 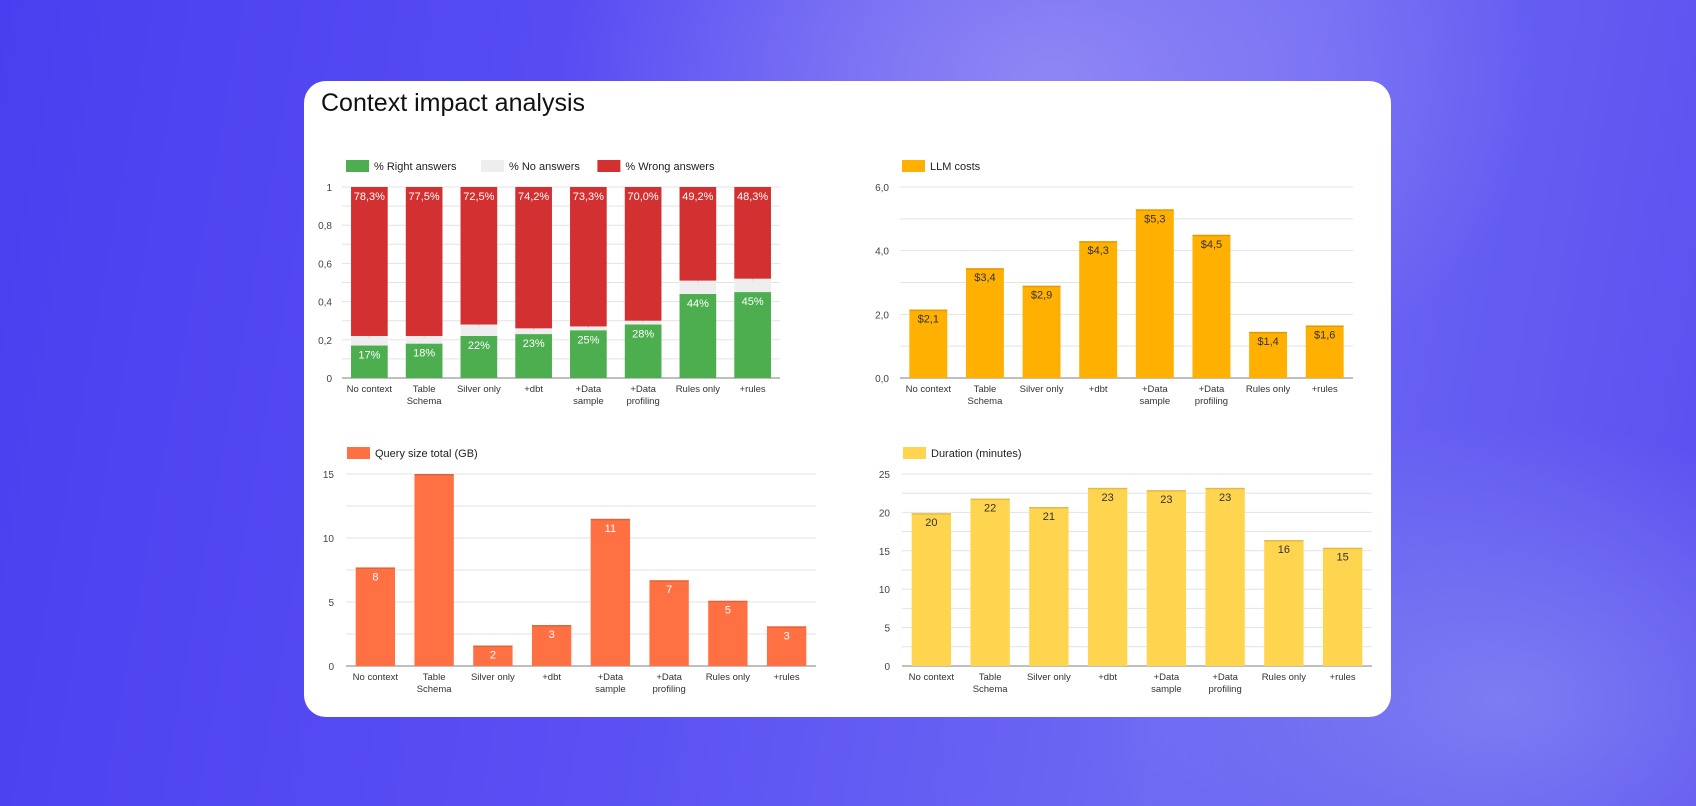 What do you see at coordinates (985, 389) in the screenshot?
I see `x-tick-label: Table` at bounding box center [985, 389].